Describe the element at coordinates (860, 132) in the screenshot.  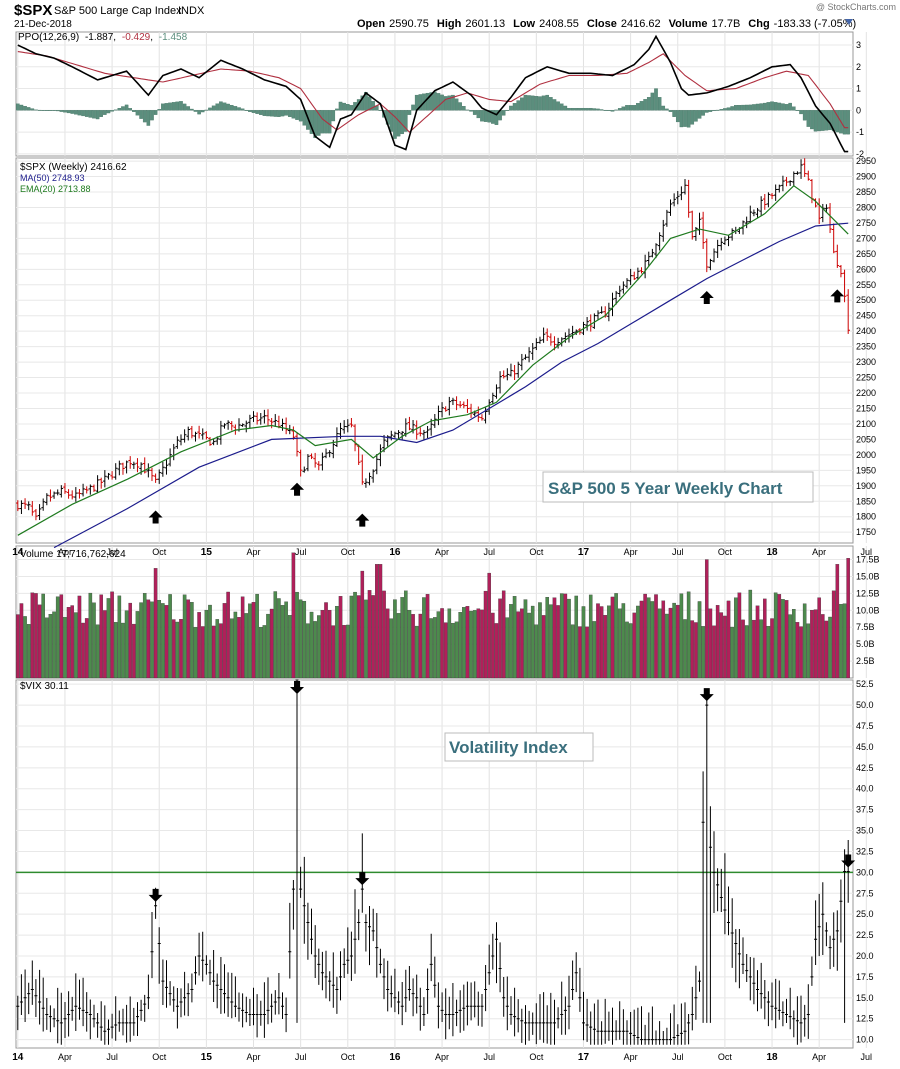
I see `y-tick-label: -1` at that location.